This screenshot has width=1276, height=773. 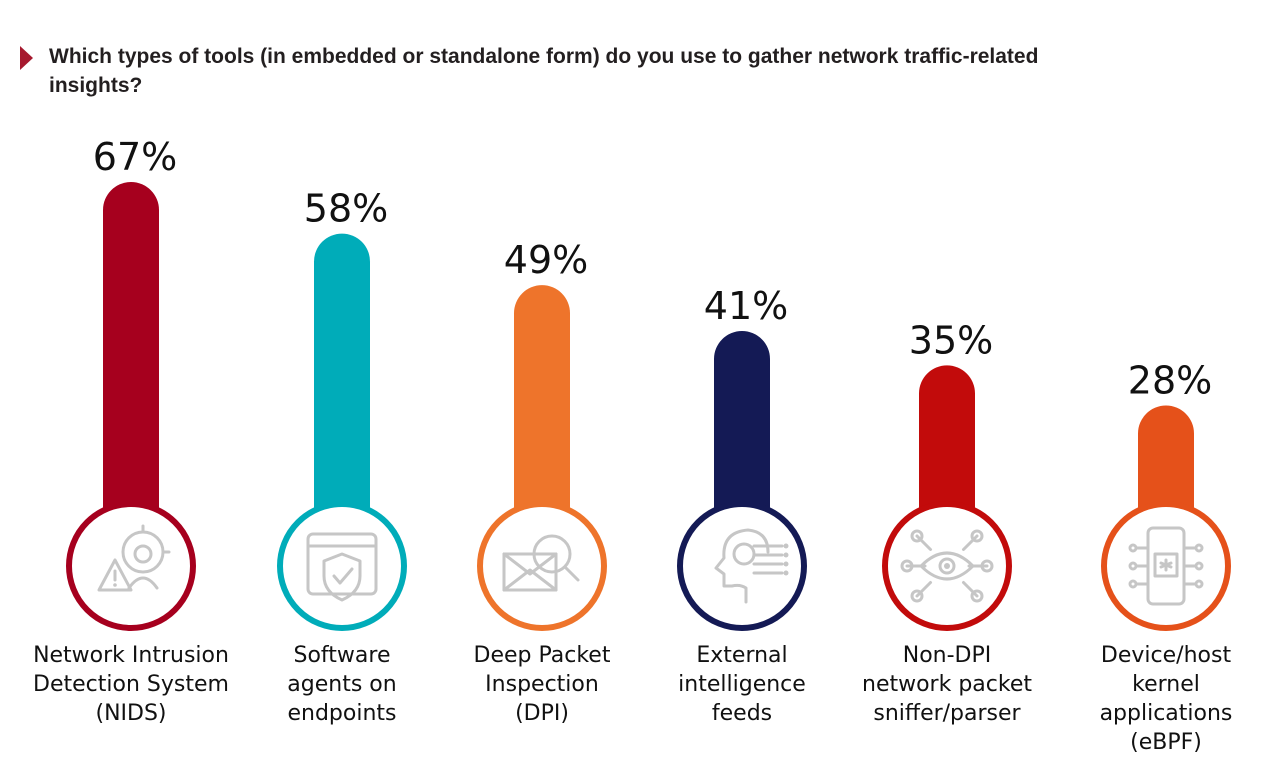 I want to click on value-label-2: 49%, so click(x=546, y=260).